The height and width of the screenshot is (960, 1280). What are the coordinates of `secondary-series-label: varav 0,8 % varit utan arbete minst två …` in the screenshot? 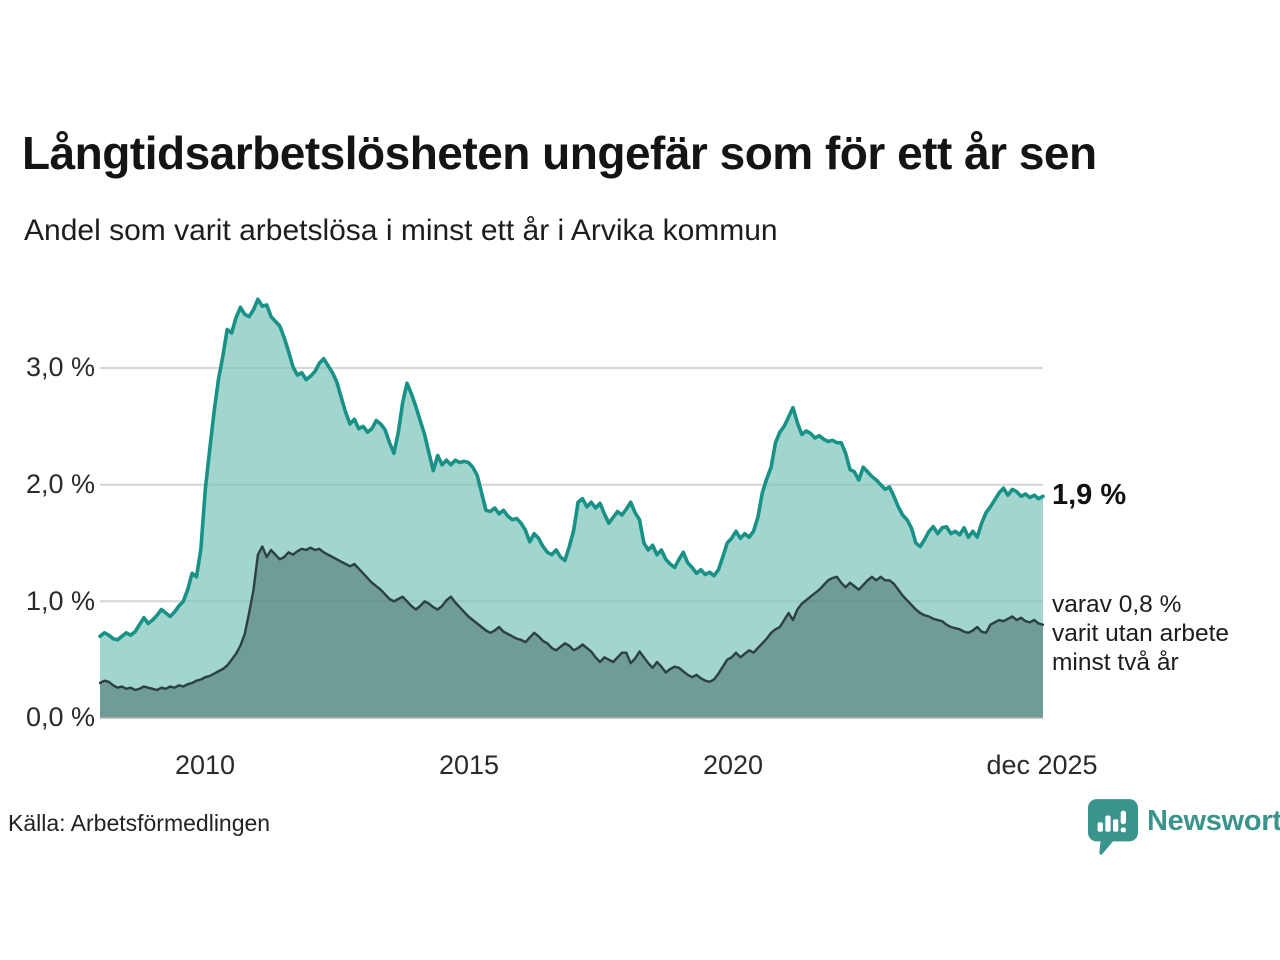 It's located at (1141, 633).